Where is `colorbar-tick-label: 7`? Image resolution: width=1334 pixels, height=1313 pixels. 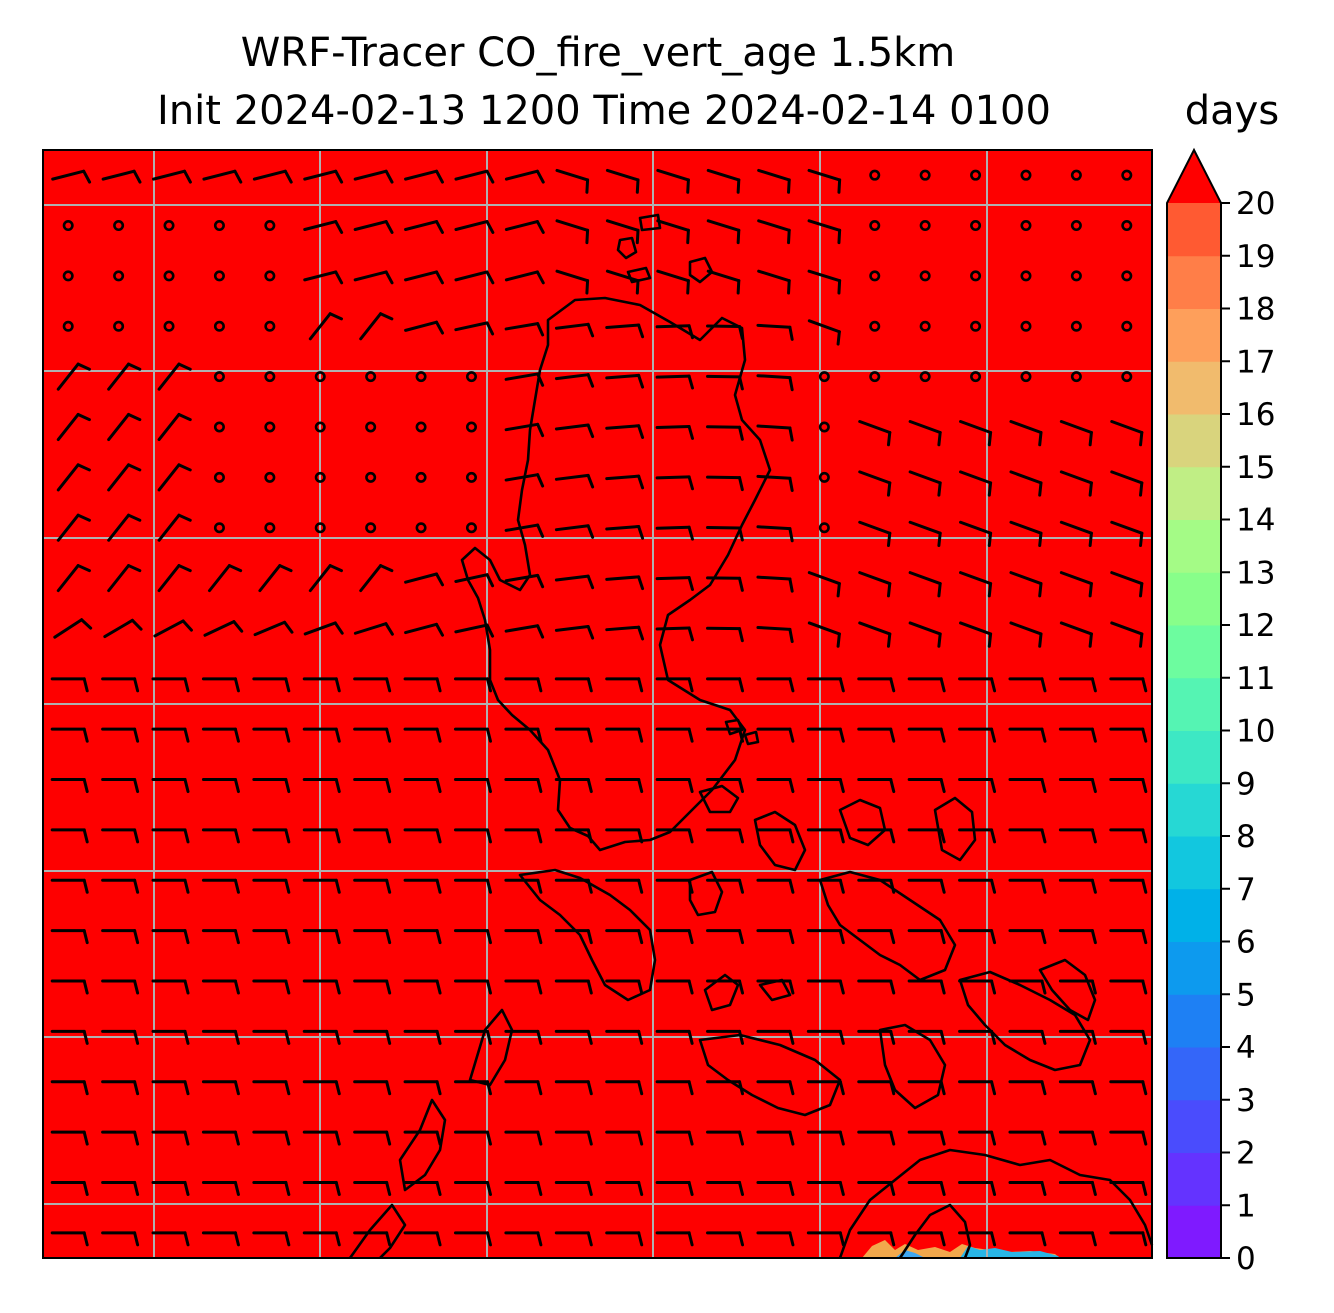 colorbar-tick-label: 7 is located at coordinates (1246, 890).